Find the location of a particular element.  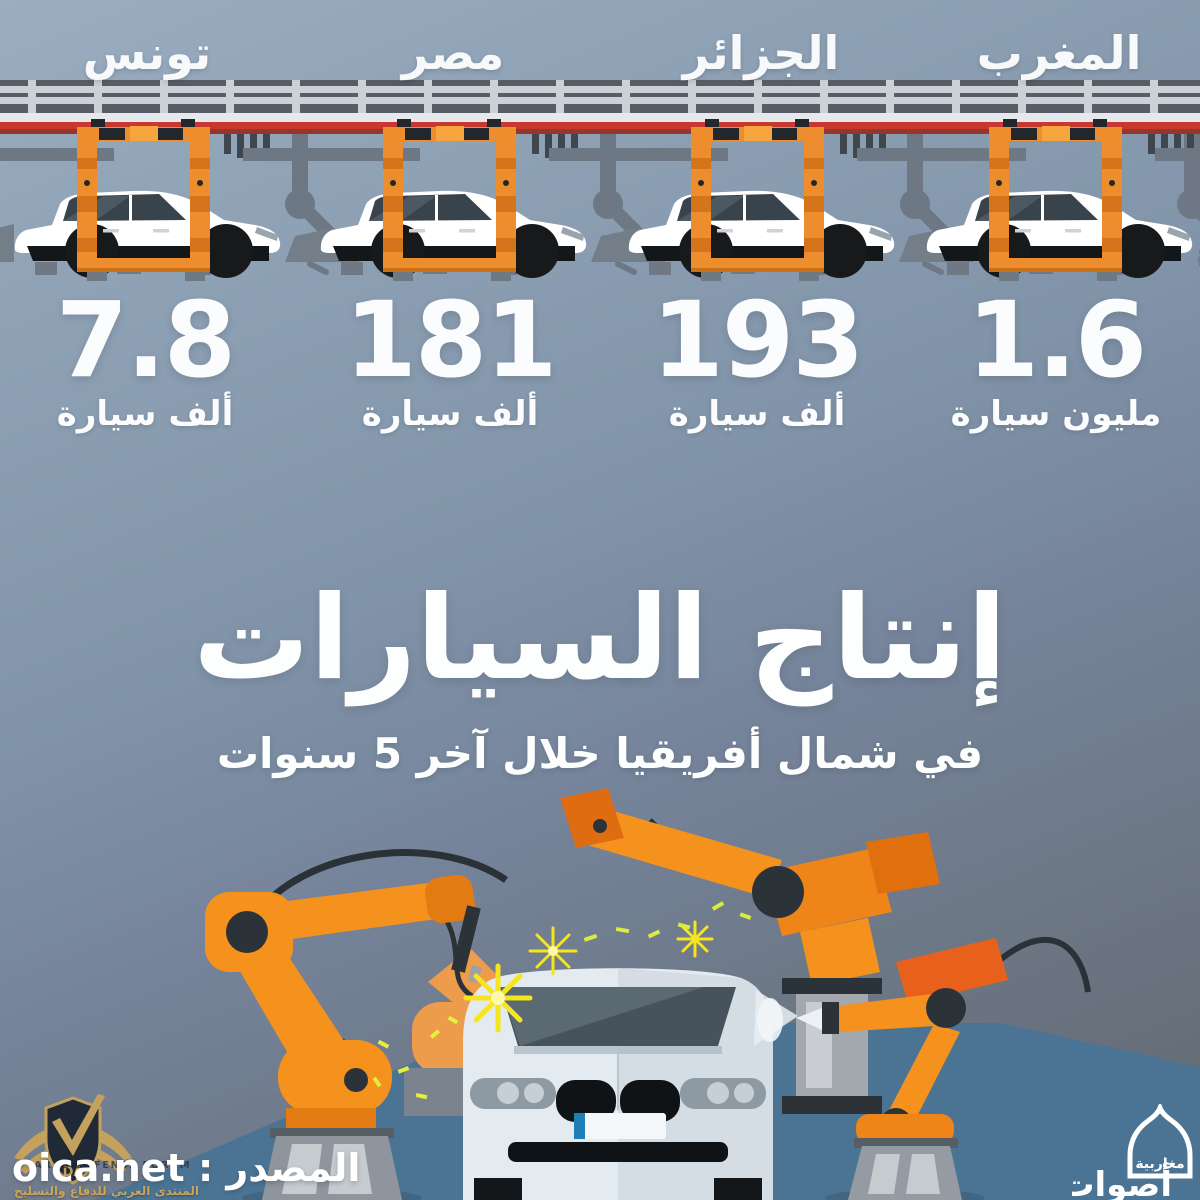

overhead-gantry-arm is located at coordinates (750, 951).